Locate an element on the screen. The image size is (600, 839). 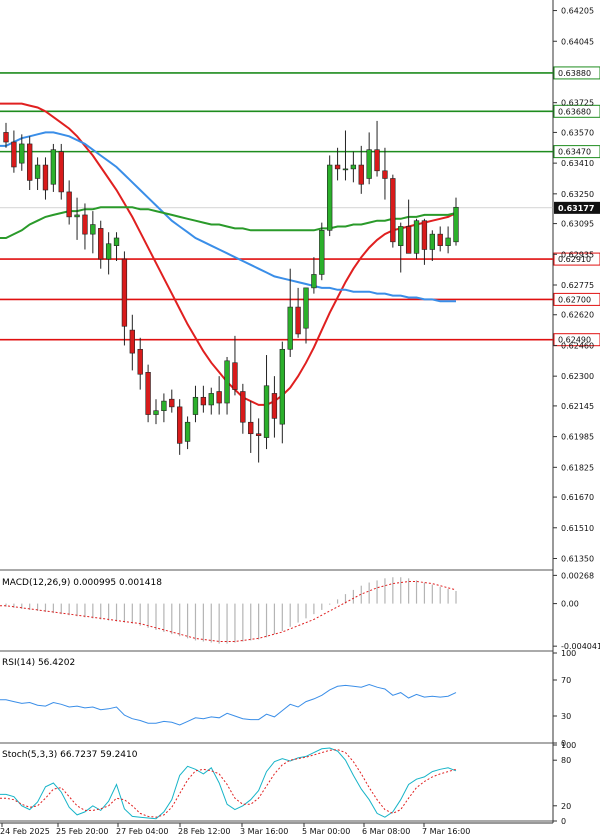
price-tick-label: 0.64045 is located at coordinates (577, 41).